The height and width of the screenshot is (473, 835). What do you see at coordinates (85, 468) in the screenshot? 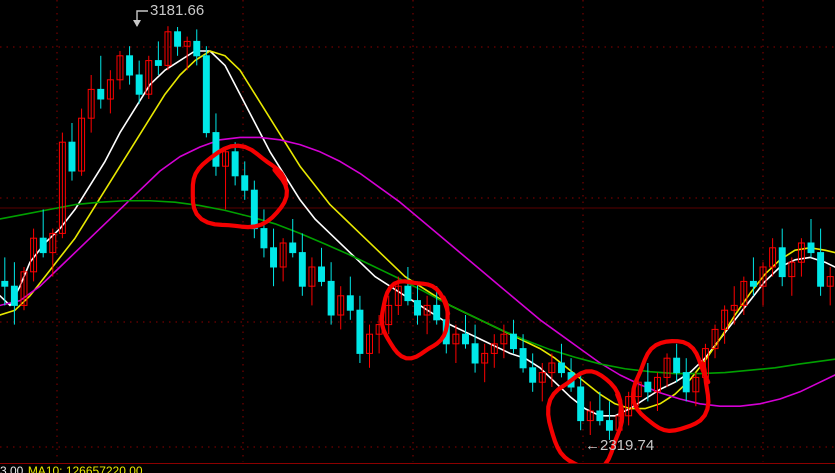
I see `indicator-ma10-label: MA10: 126657220.00` at bounding box center [85, 468].